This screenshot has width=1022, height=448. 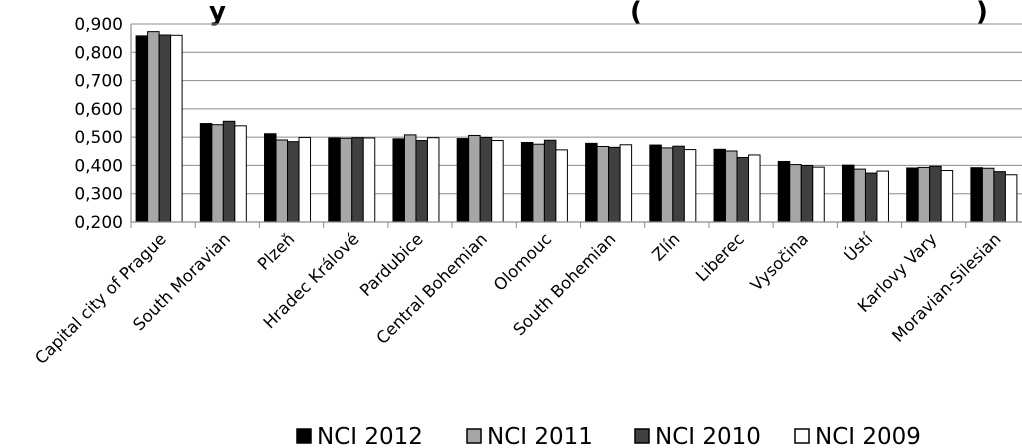 What do you see at coordinates (667, 185) in the screenshot?
I see `bar-nci-2011-zlin` at bounding box center [667, 185].